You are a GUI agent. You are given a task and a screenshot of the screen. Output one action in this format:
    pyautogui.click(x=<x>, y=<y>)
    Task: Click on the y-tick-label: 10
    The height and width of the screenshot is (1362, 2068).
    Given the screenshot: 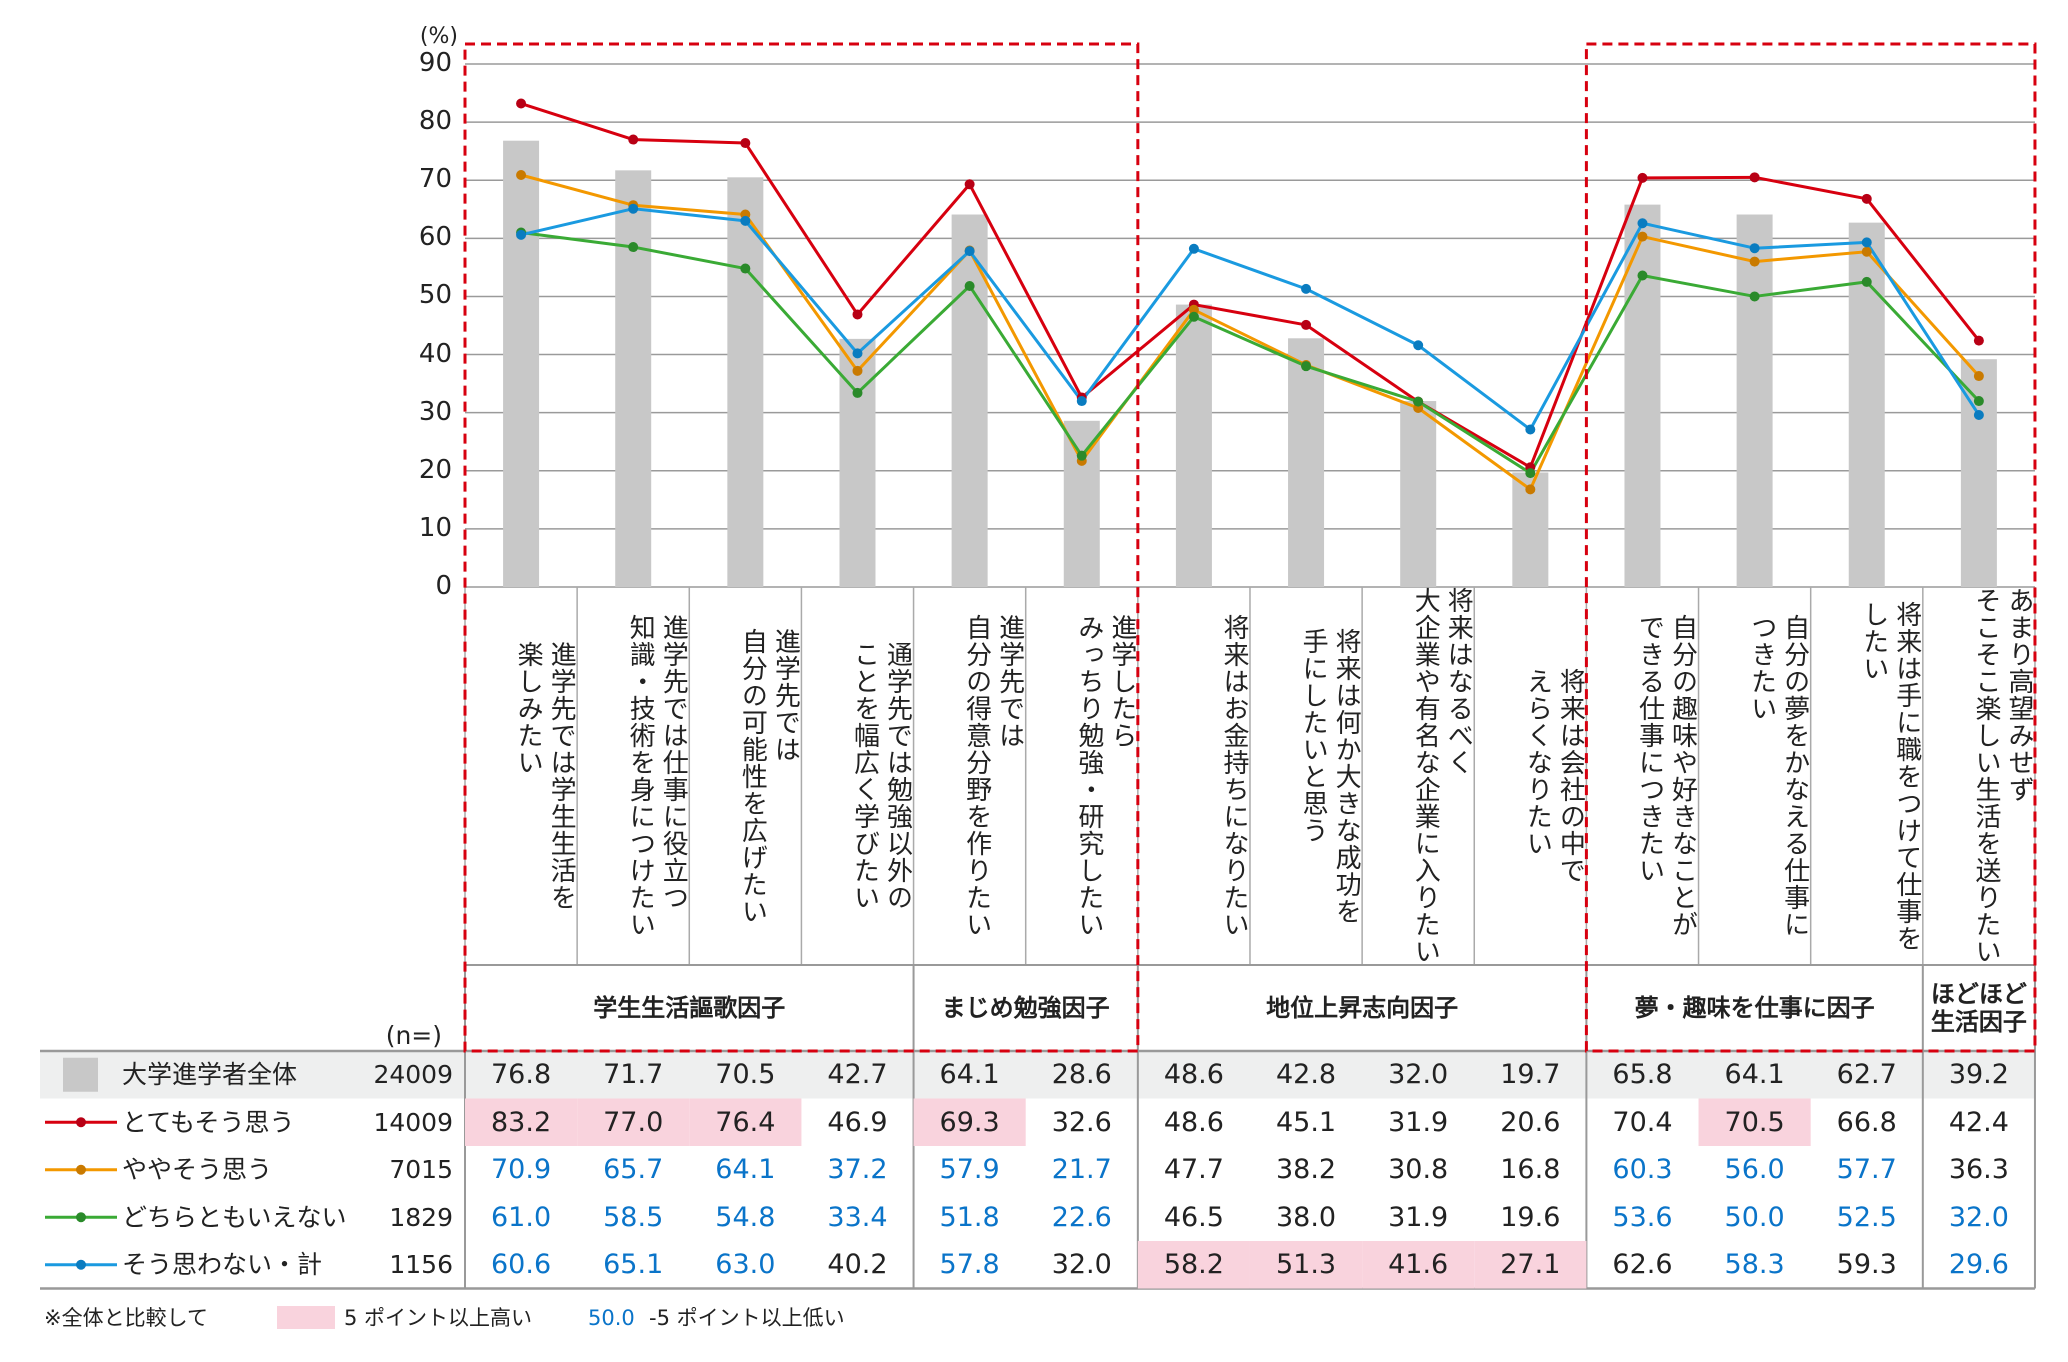 What is the action you would take?
    pyautogui.click(x=435, y=527)
    